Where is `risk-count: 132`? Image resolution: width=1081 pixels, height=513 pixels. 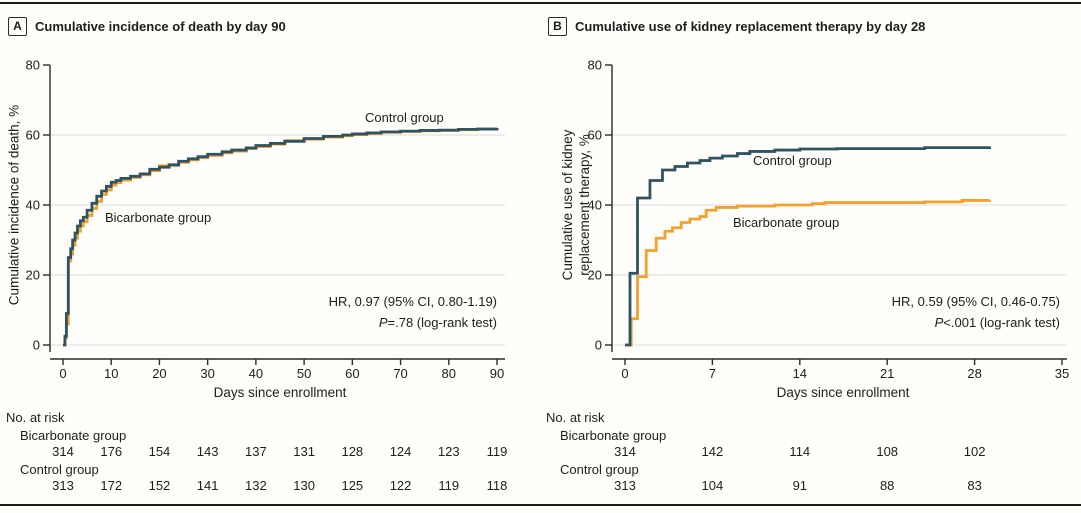 risk-count: 132 is located at coordinates (256, 485).